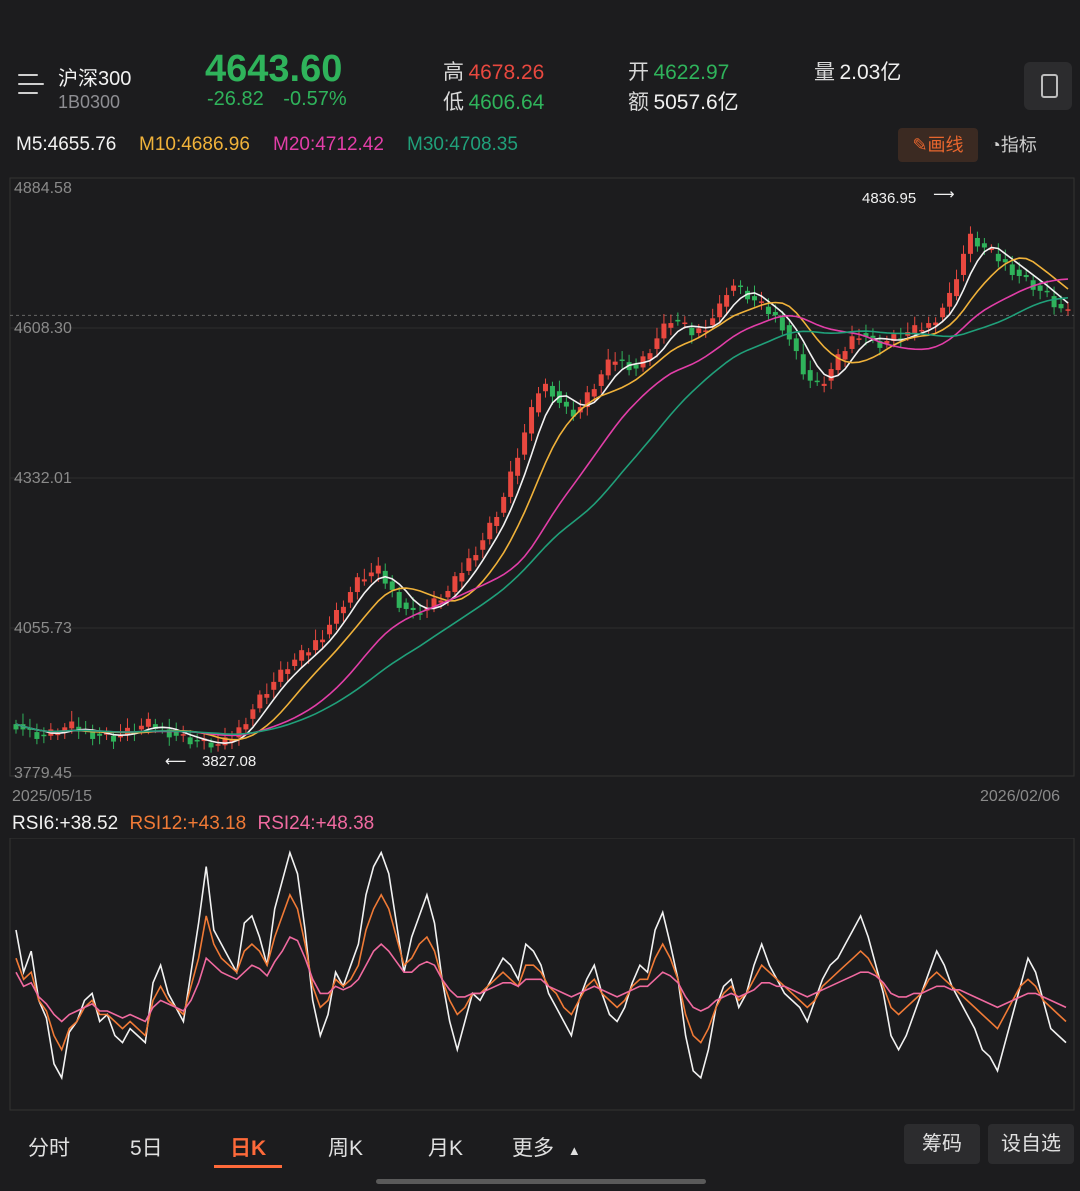  What do you see at coordinates (346, 1148) in the screenshot?
I see `tab-weekly-k: 周K` at bounding box center [346, 1148].